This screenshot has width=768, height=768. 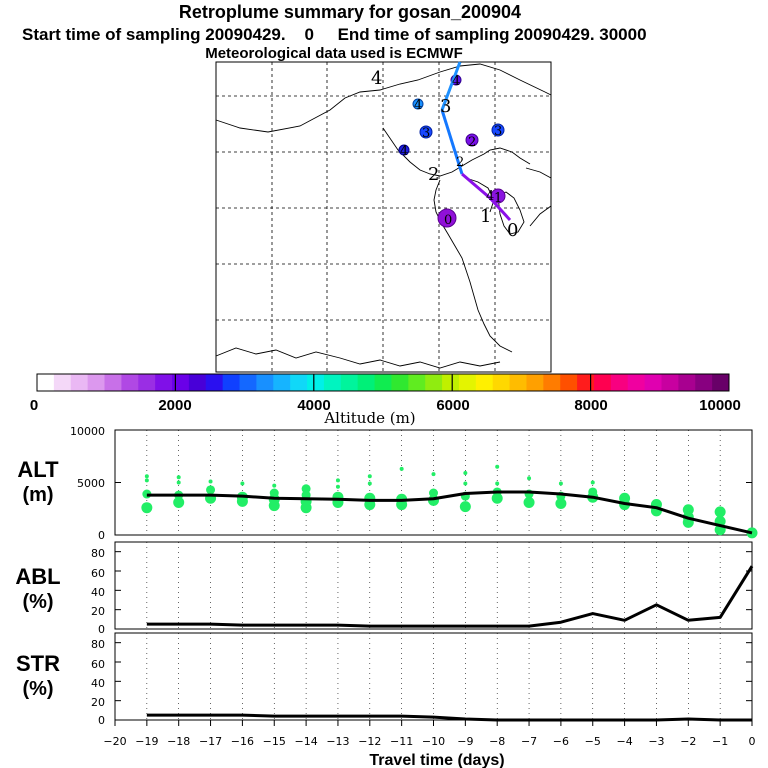 What do you see at coordinates (87, 431) in the screenshot?
I see `alt-ytick: 10000` at bounding box center [87, 431].